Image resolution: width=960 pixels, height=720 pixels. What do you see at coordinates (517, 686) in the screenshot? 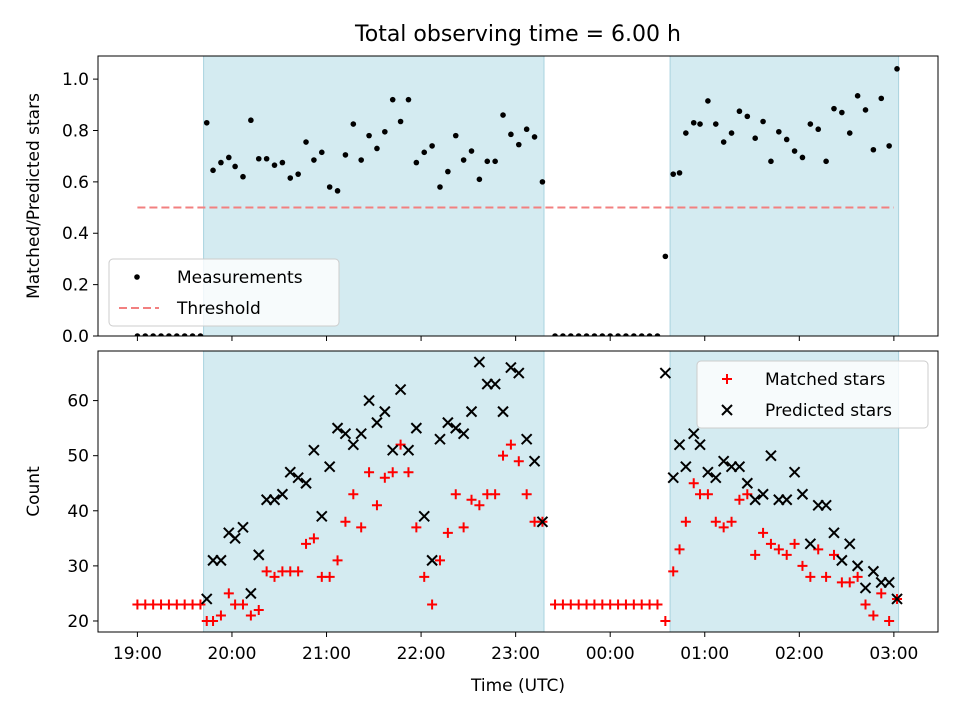
I see `x-axis-label: Time (UTC)` at bounding box center [517, 686].